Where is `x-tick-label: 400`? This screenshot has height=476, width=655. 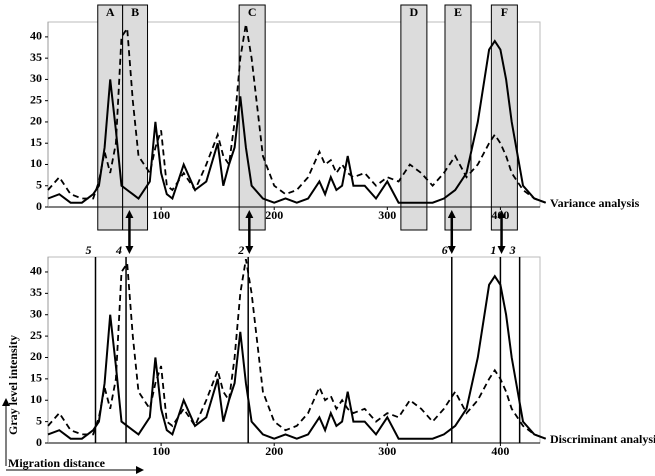 x-tick-label: 400 is located at coordinates (500, 451).